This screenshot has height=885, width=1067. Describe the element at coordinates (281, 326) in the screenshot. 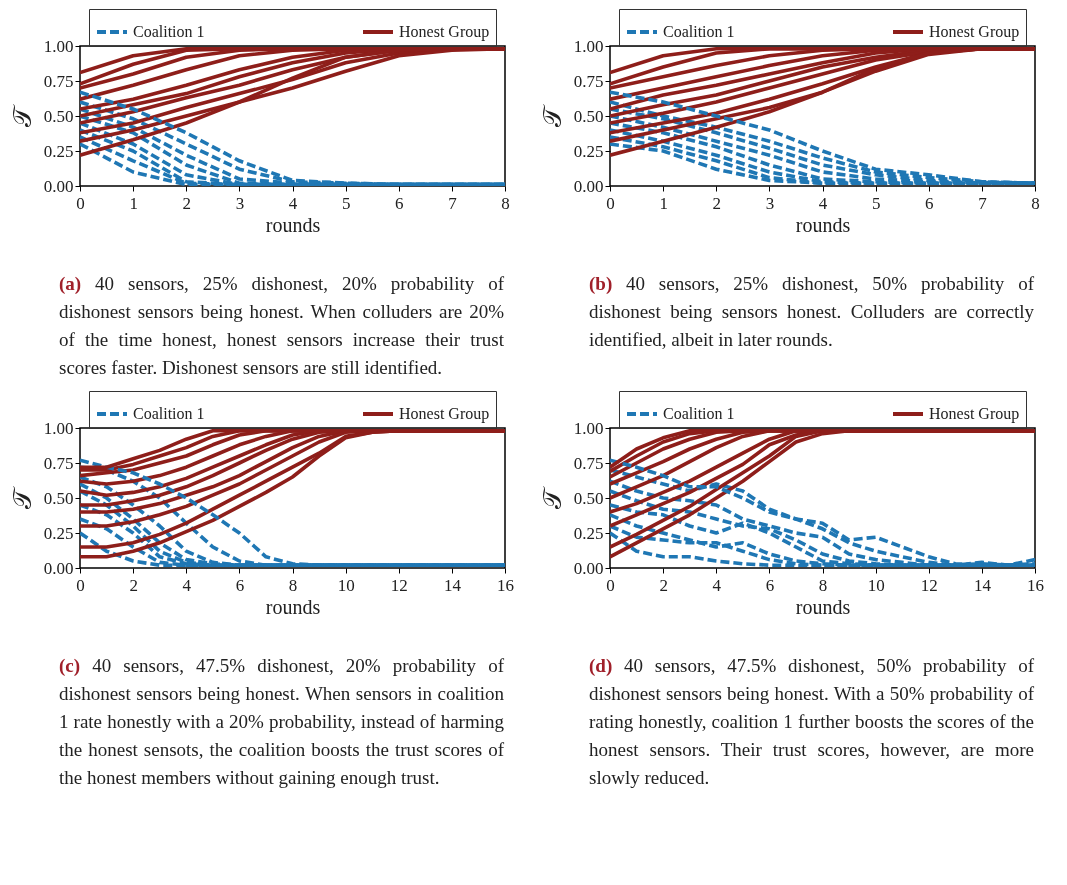

I see `text: (a) 40 sensors, 25% dishonest, 20% probability of dishonest sensors being honest. When colluders are 20% of the time honest, honest sensors increase their trust scores faster. Dishonest sensors are still identified.` at that location.